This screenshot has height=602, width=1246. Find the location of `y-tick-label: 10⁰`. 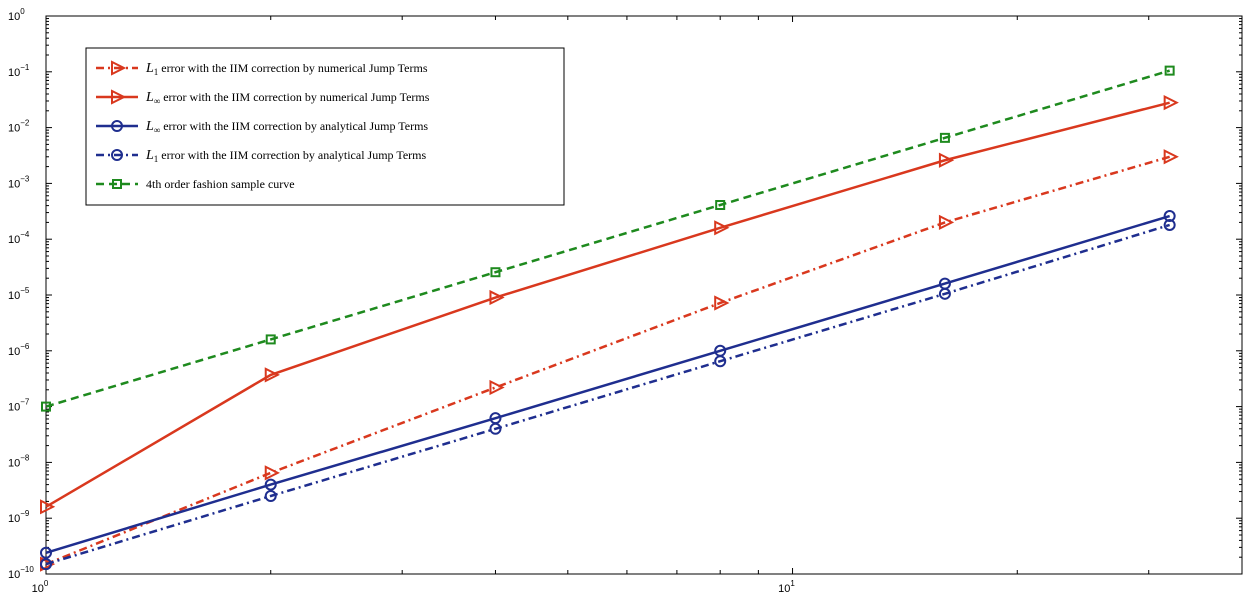

y-tick-label: 10⁰ is located at coordinates (16, 15).